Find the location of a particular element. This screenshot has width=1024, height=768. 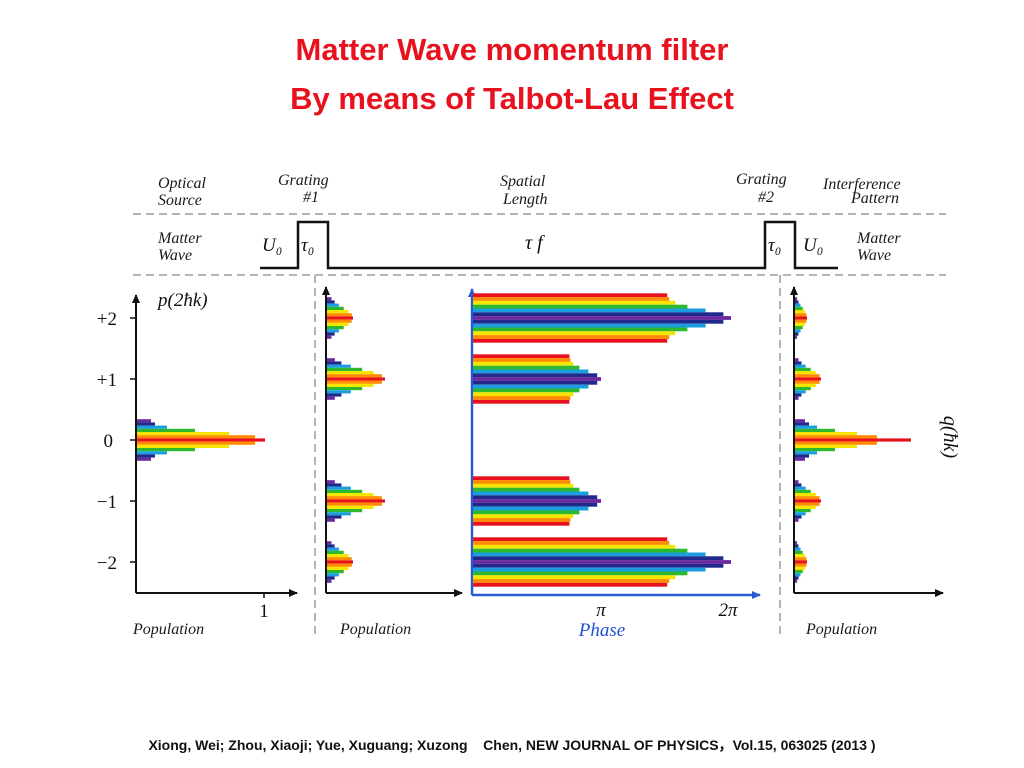

grating1-label-2: #1 is located at coordinates (311, 197).